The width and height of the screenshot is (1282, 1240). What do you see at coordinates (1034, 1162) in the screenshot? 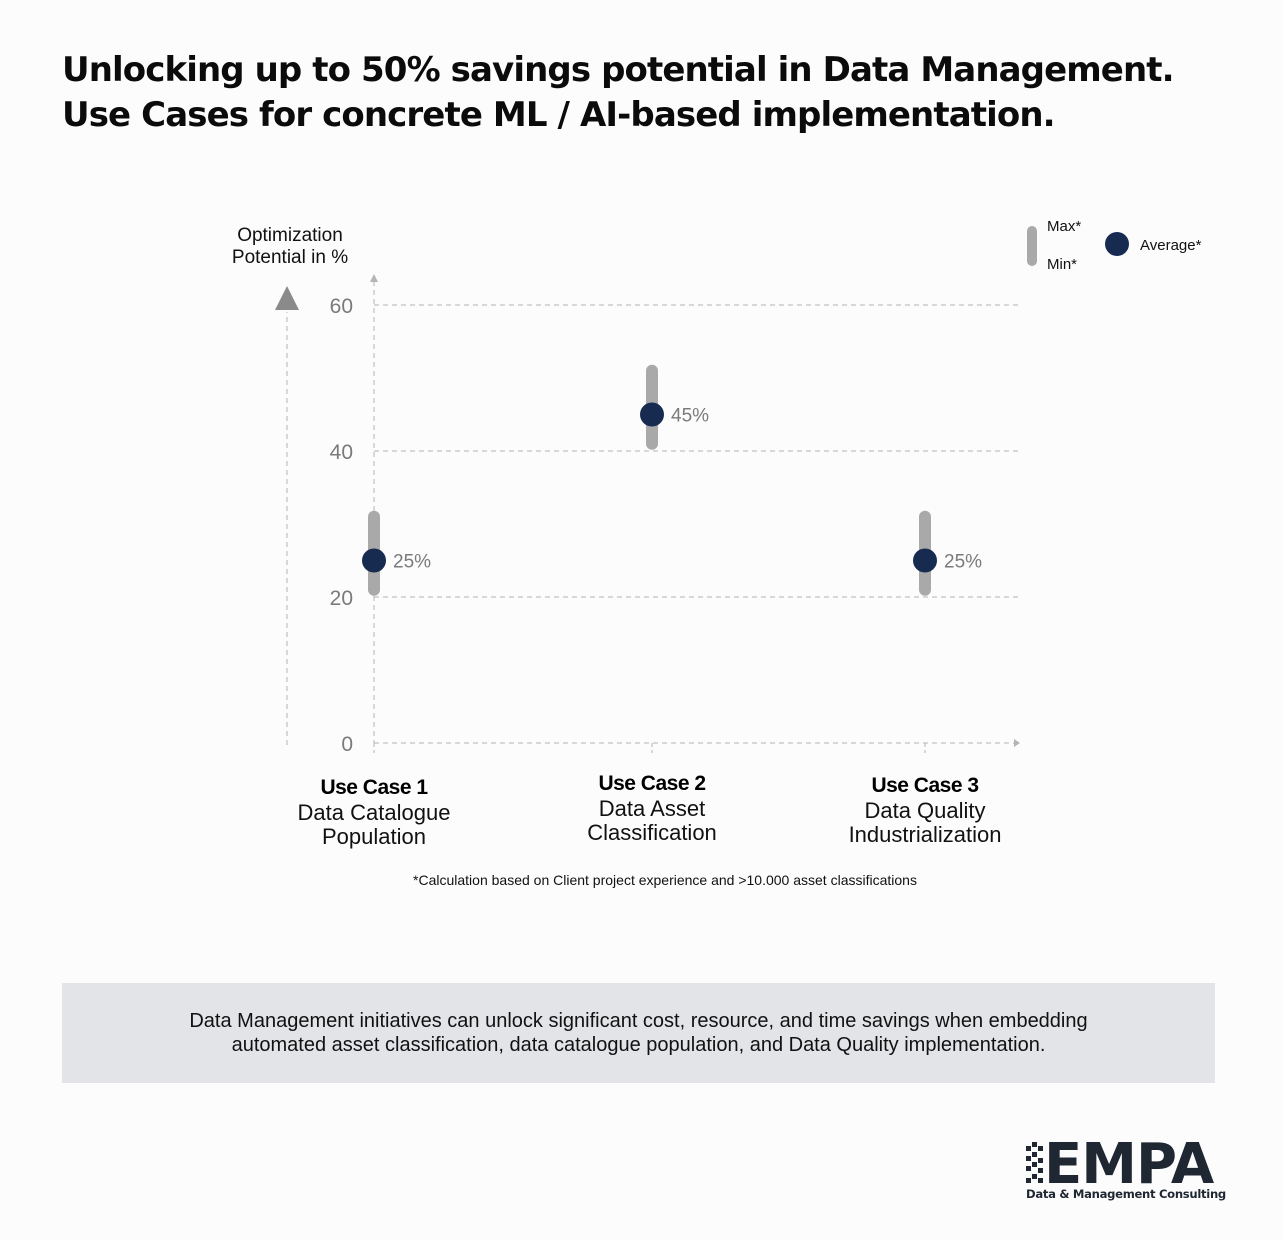
I see `logo-pixel-pattern-icon` at bounding box center [1034, 1162].